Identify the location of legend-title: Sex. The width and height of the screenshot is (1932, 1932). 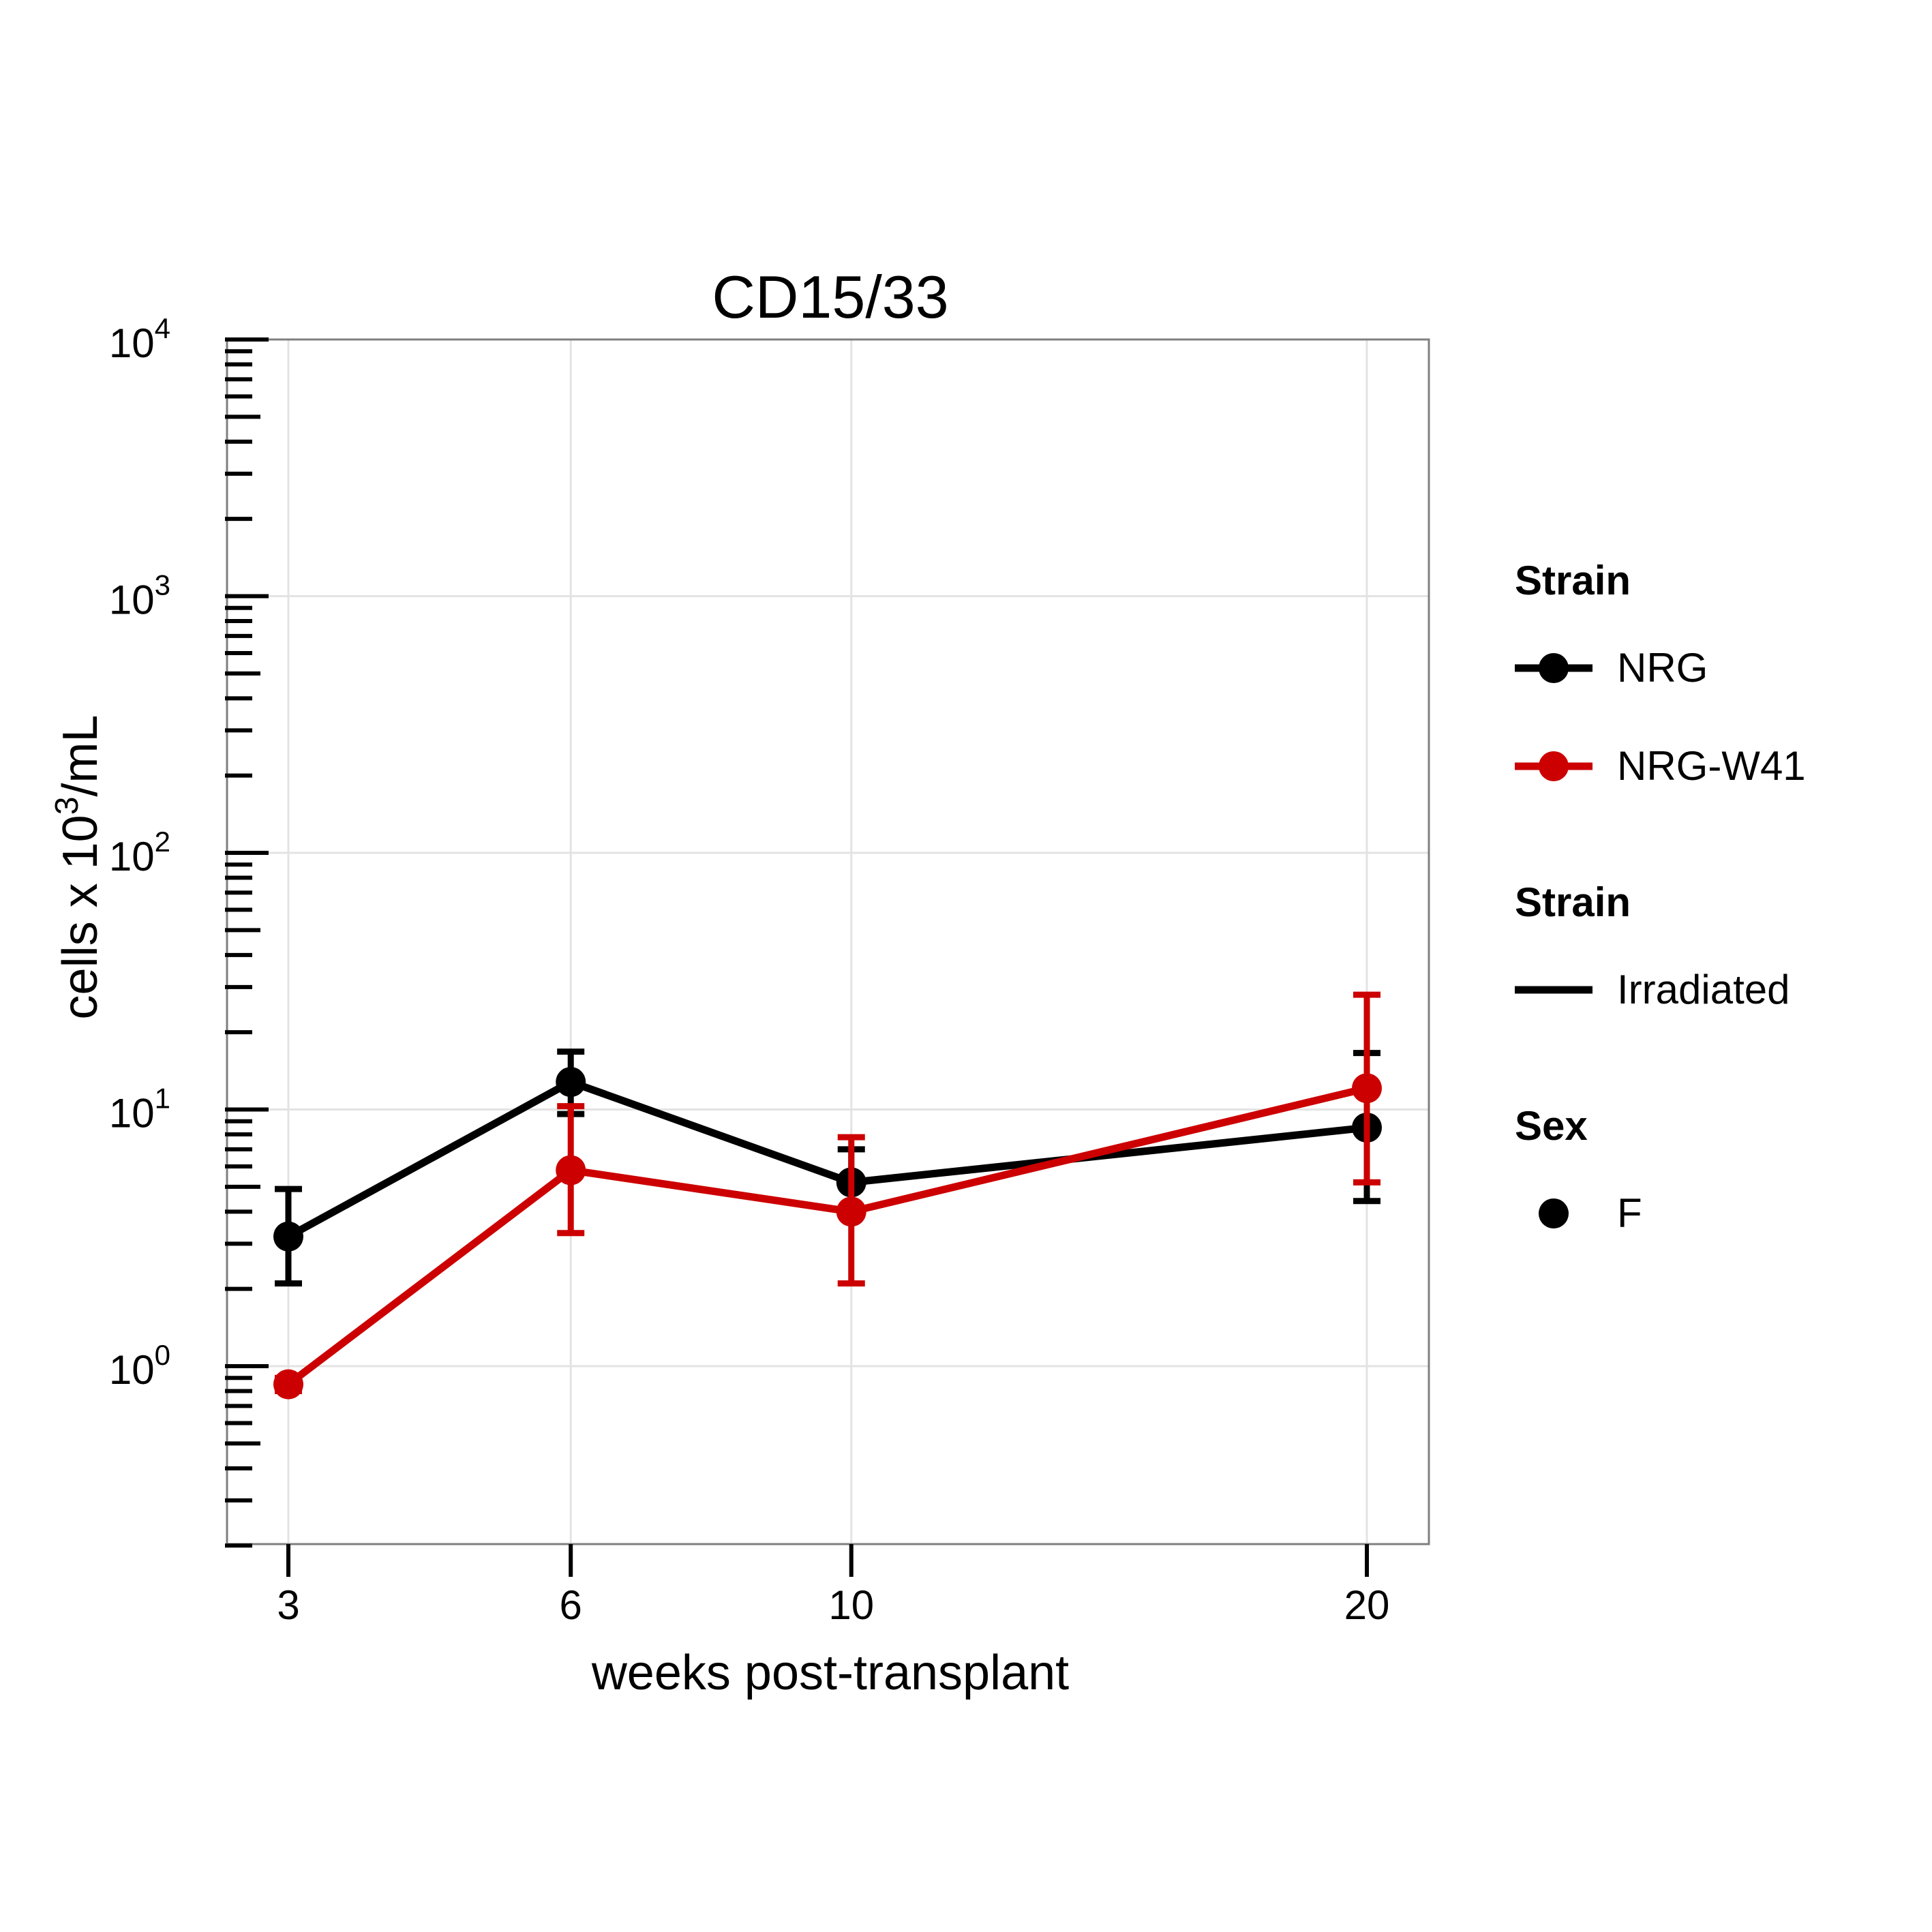
(1551, 1126).